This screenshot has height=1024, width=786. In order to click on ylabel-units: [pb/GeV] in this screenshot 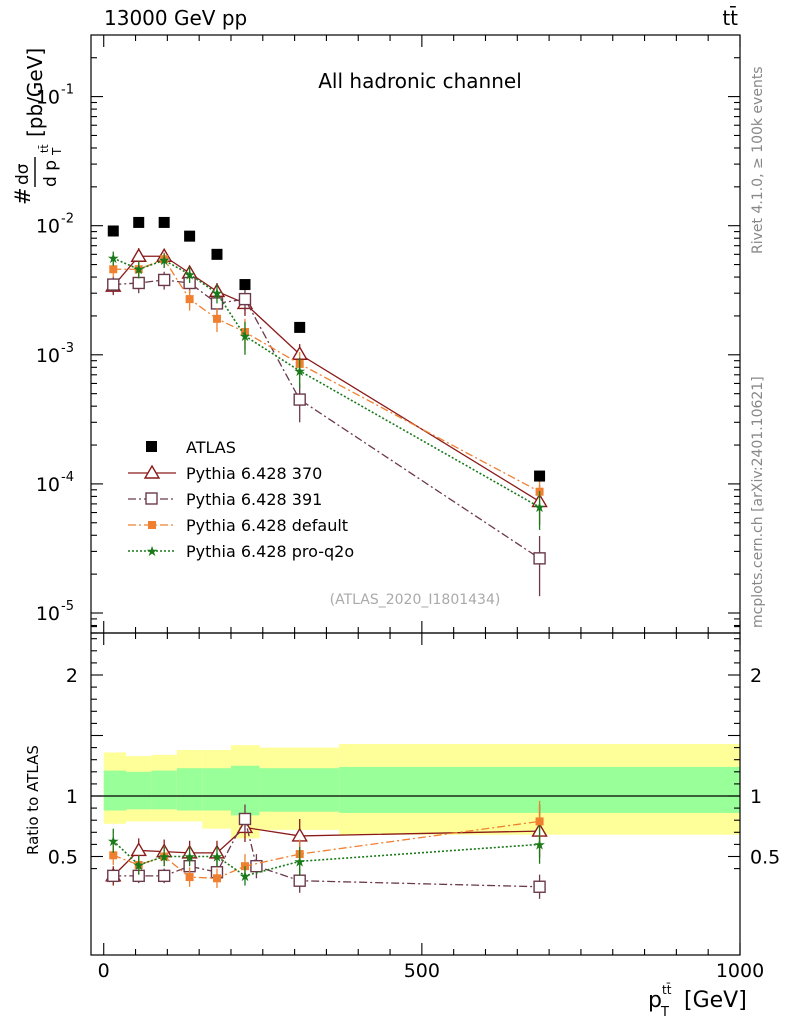, I will do `click(35, 92)`.